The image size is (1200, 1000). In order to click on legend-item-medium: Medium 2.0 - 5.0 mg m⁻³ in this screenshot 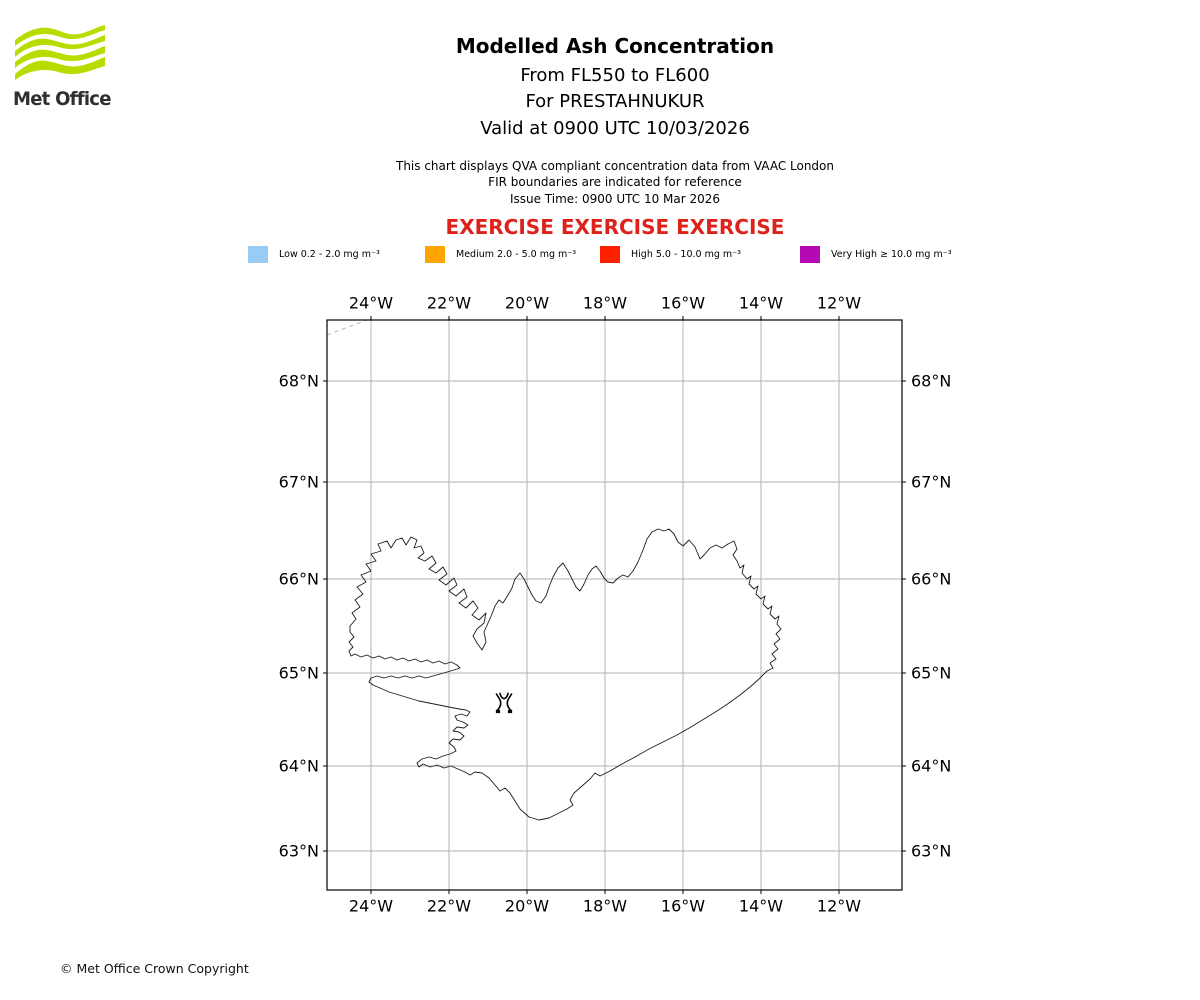, I will do `click(500, 254)`.